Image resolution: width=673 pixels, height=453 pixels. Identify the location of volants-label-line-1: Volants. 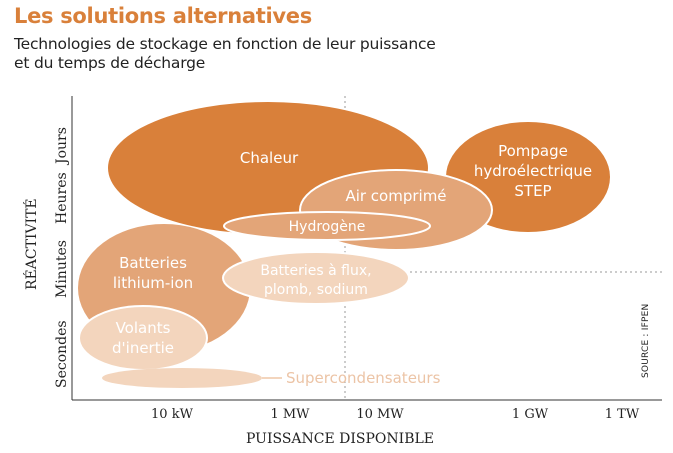
(143, 328).